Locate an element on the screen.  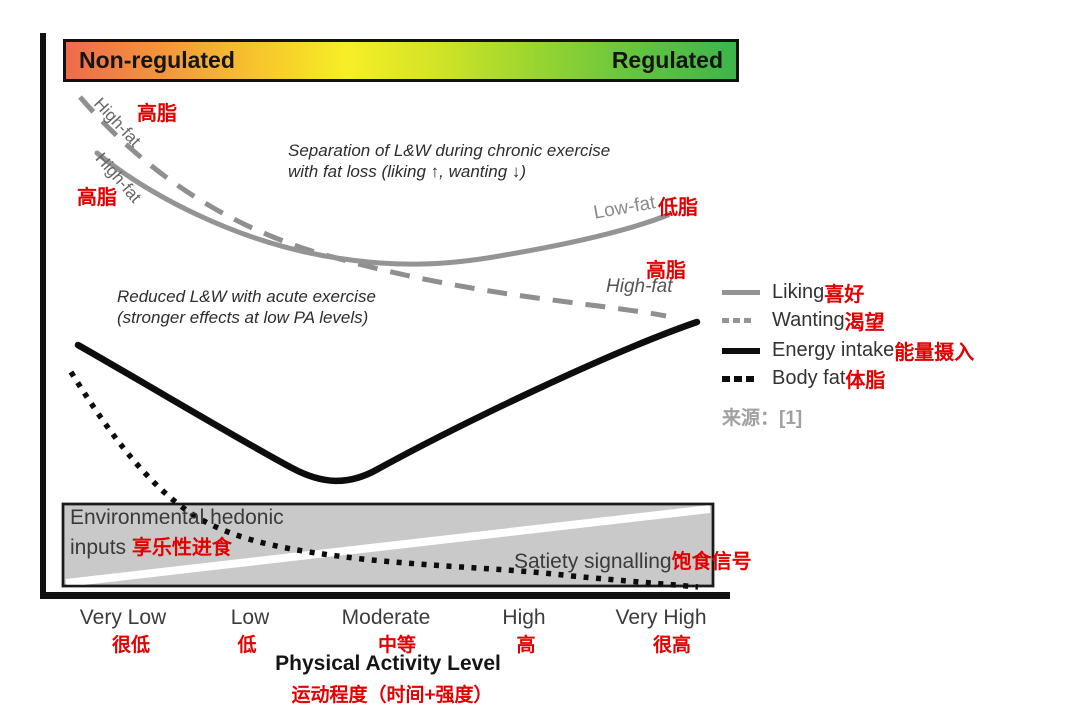
x-tick-low-zh: 低 is located at coordinates (247, 645).